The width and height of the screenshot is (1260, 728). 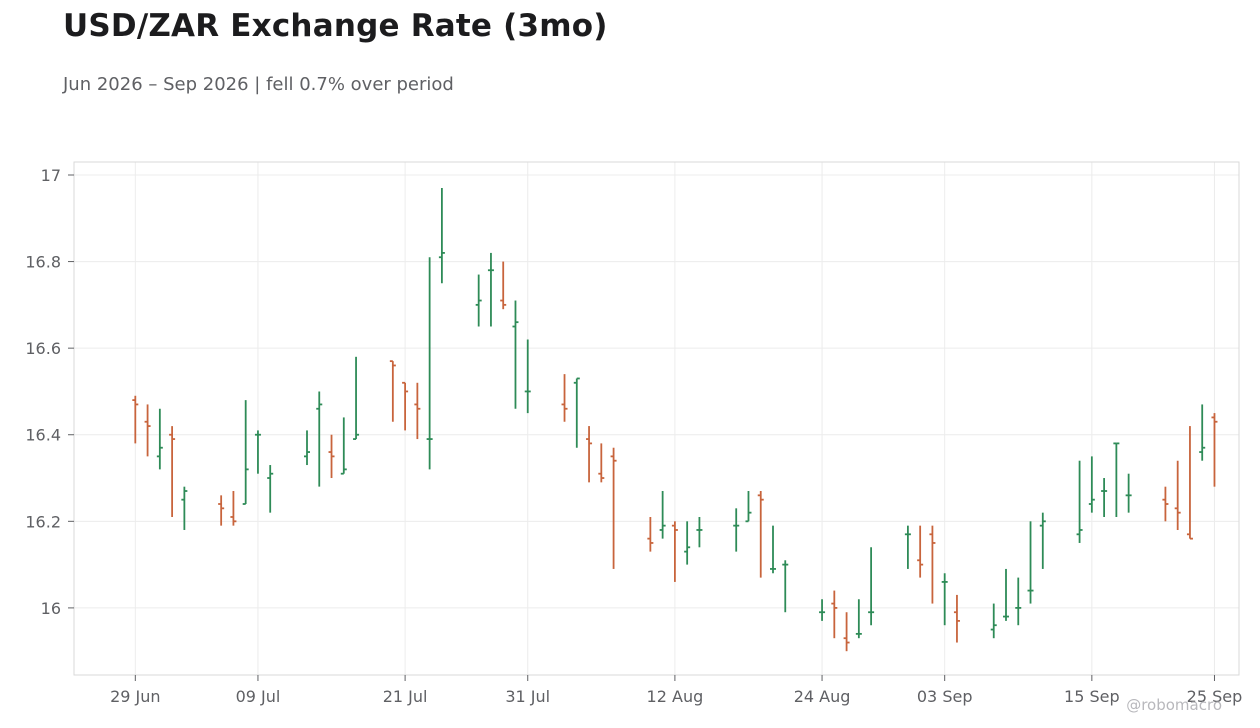 What do you see at coordinates (43, 521) in the screenshot?
I see `y-tick-label: 16.2` at bounding box center [43, 521].